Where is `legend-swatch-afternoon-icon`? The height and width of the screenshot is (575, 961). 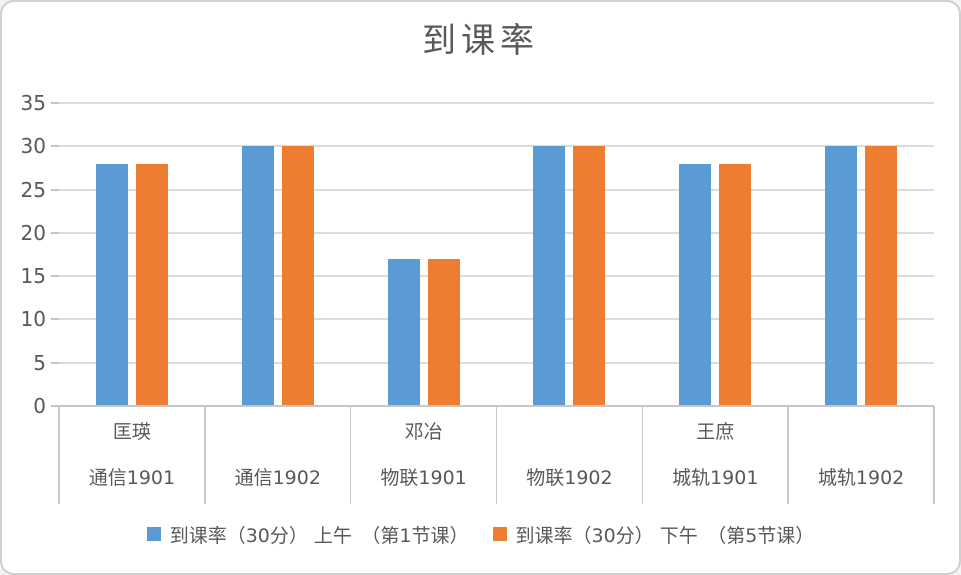 legend-swatch-afternoon-icon is located at coordinates (499, 534).